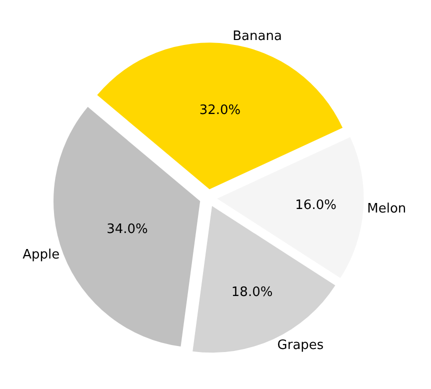  Describe the element at coordinates (386, 208) in the screenshot. I see `slice-label: Melon` at that location.